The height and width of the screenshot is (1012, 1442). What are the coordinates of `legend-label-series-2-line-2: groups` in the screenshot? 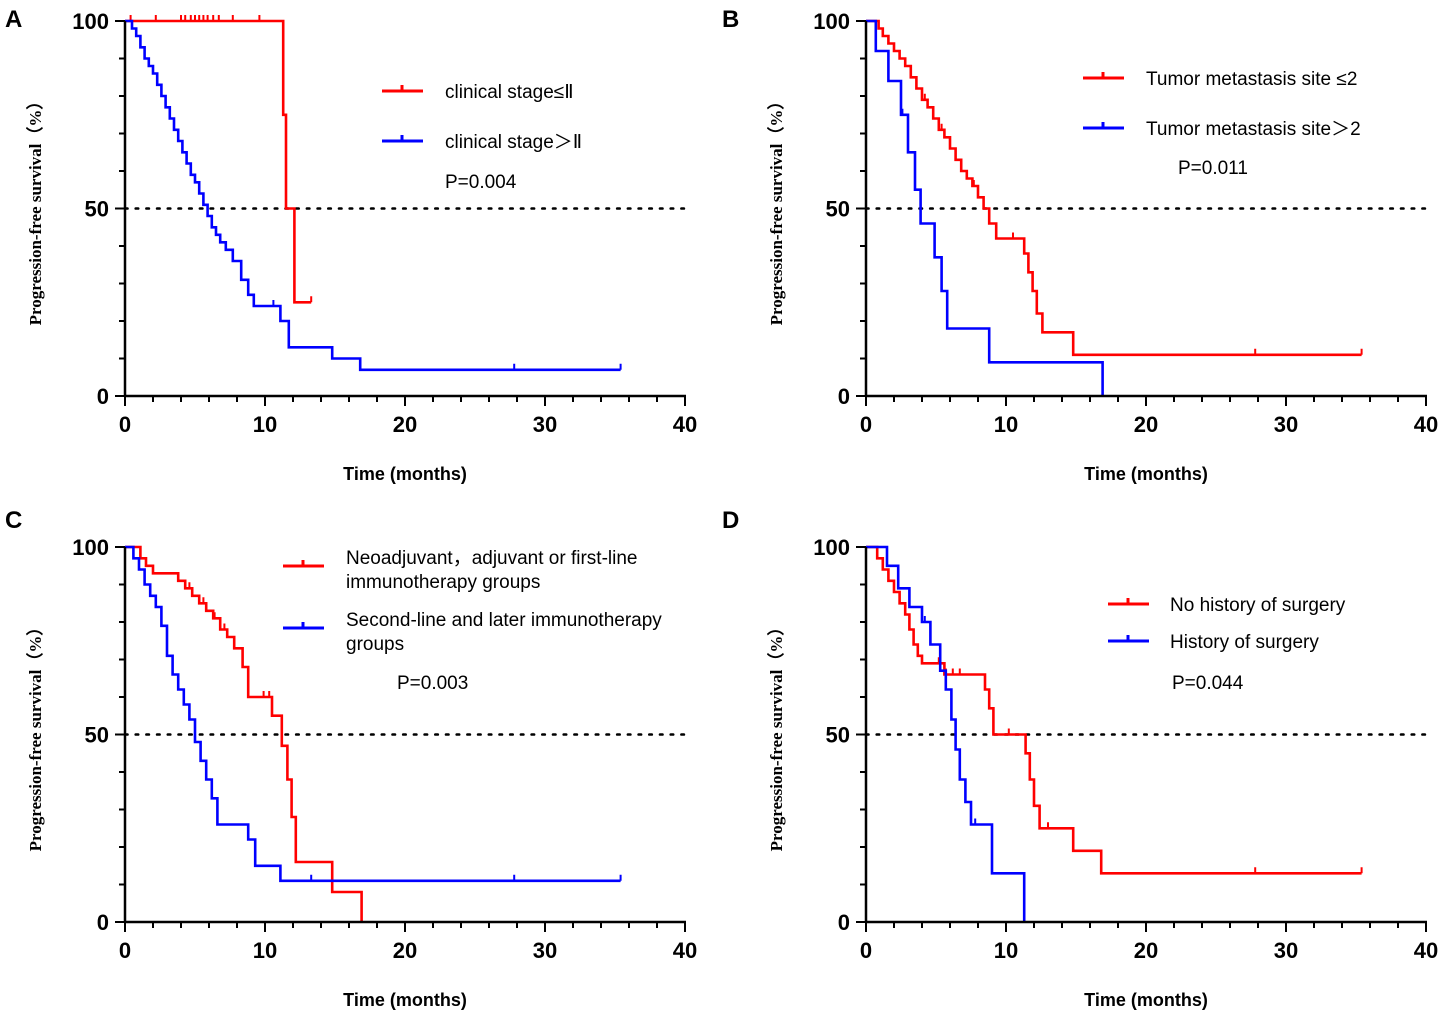 It's located at (375, 644).